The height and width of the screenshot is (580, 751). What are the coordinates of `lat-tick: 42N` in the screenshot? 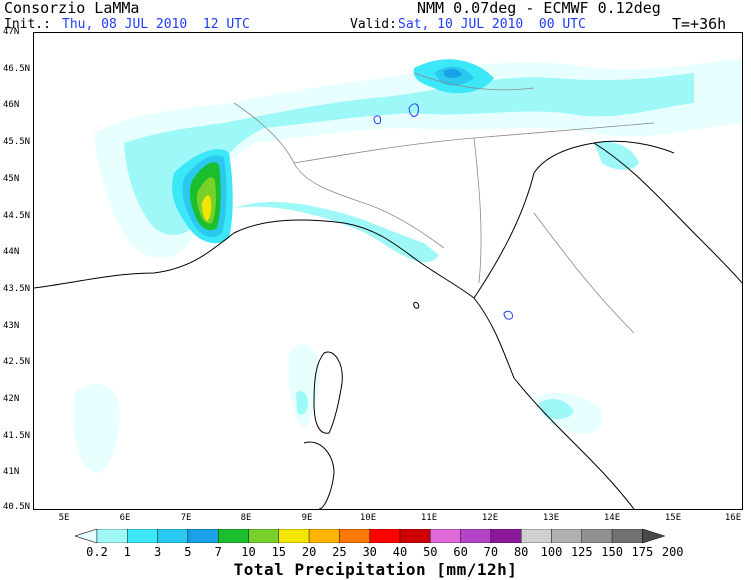 It's located at (11, 399).